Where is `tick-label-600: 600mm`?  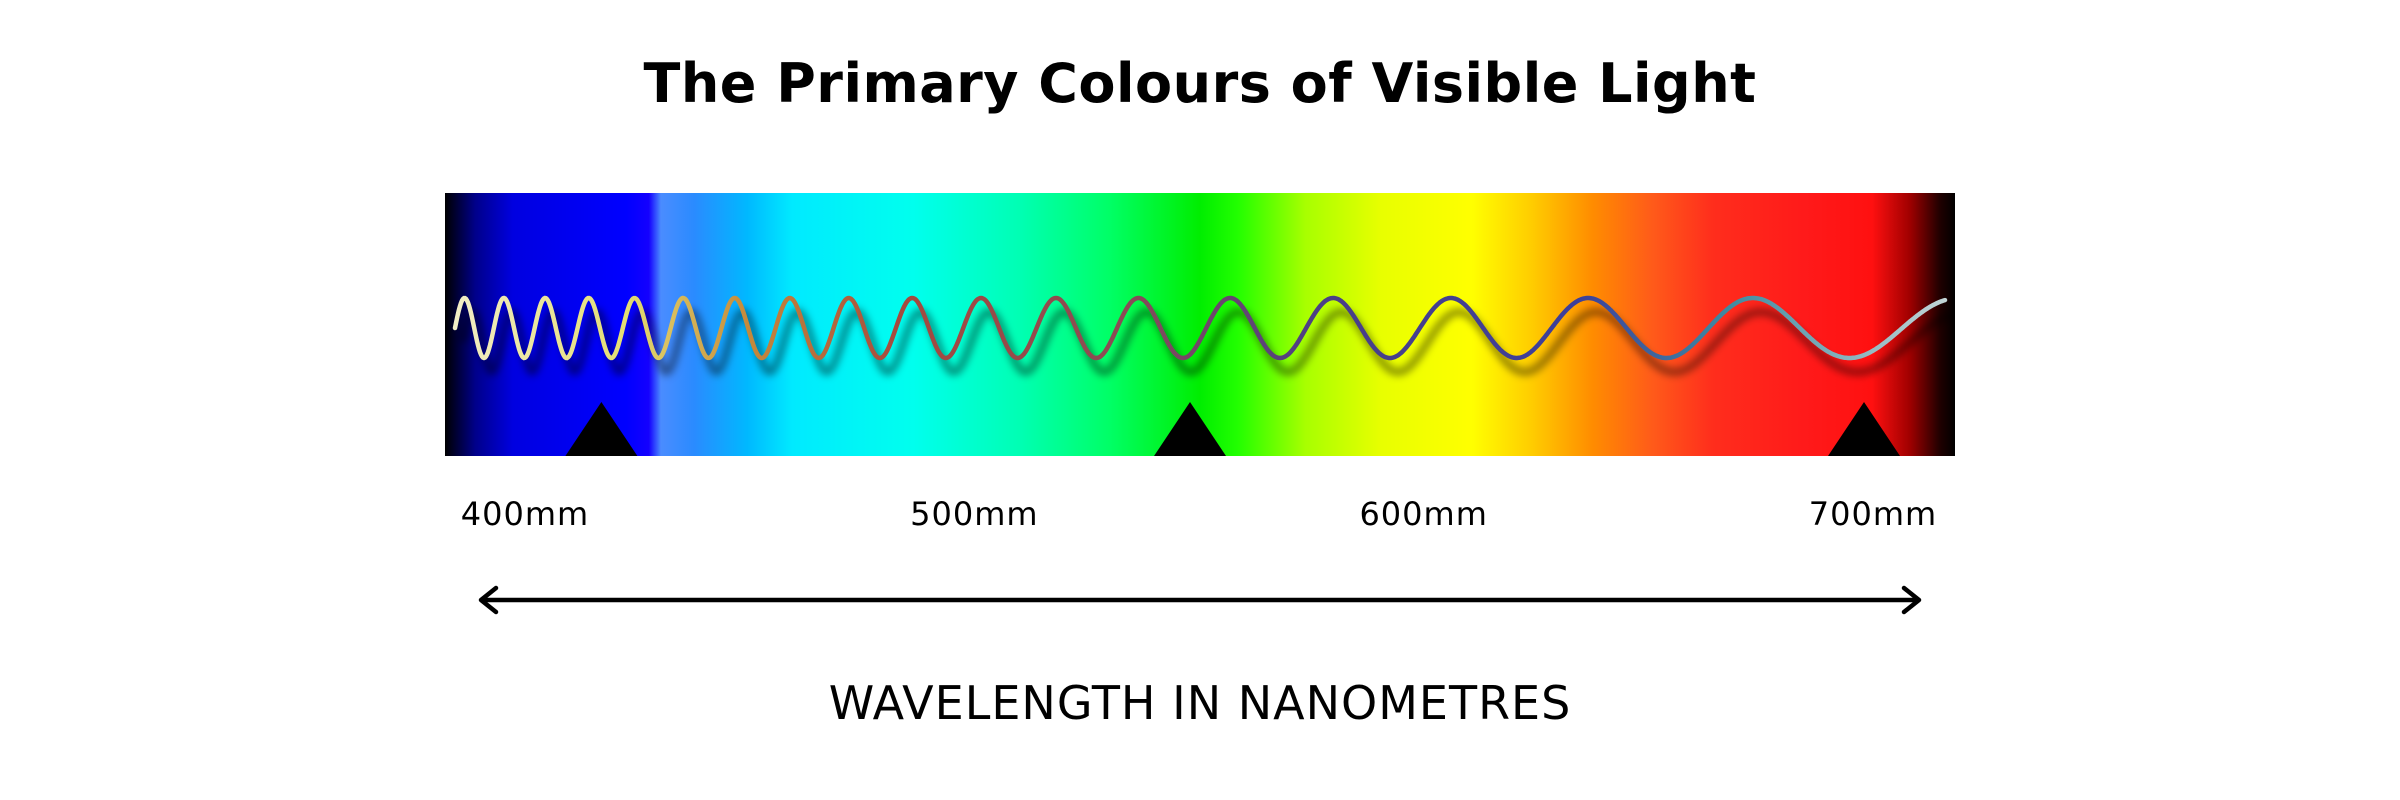
tick-label-600: 600mm is located at coordinates (1423, 514).